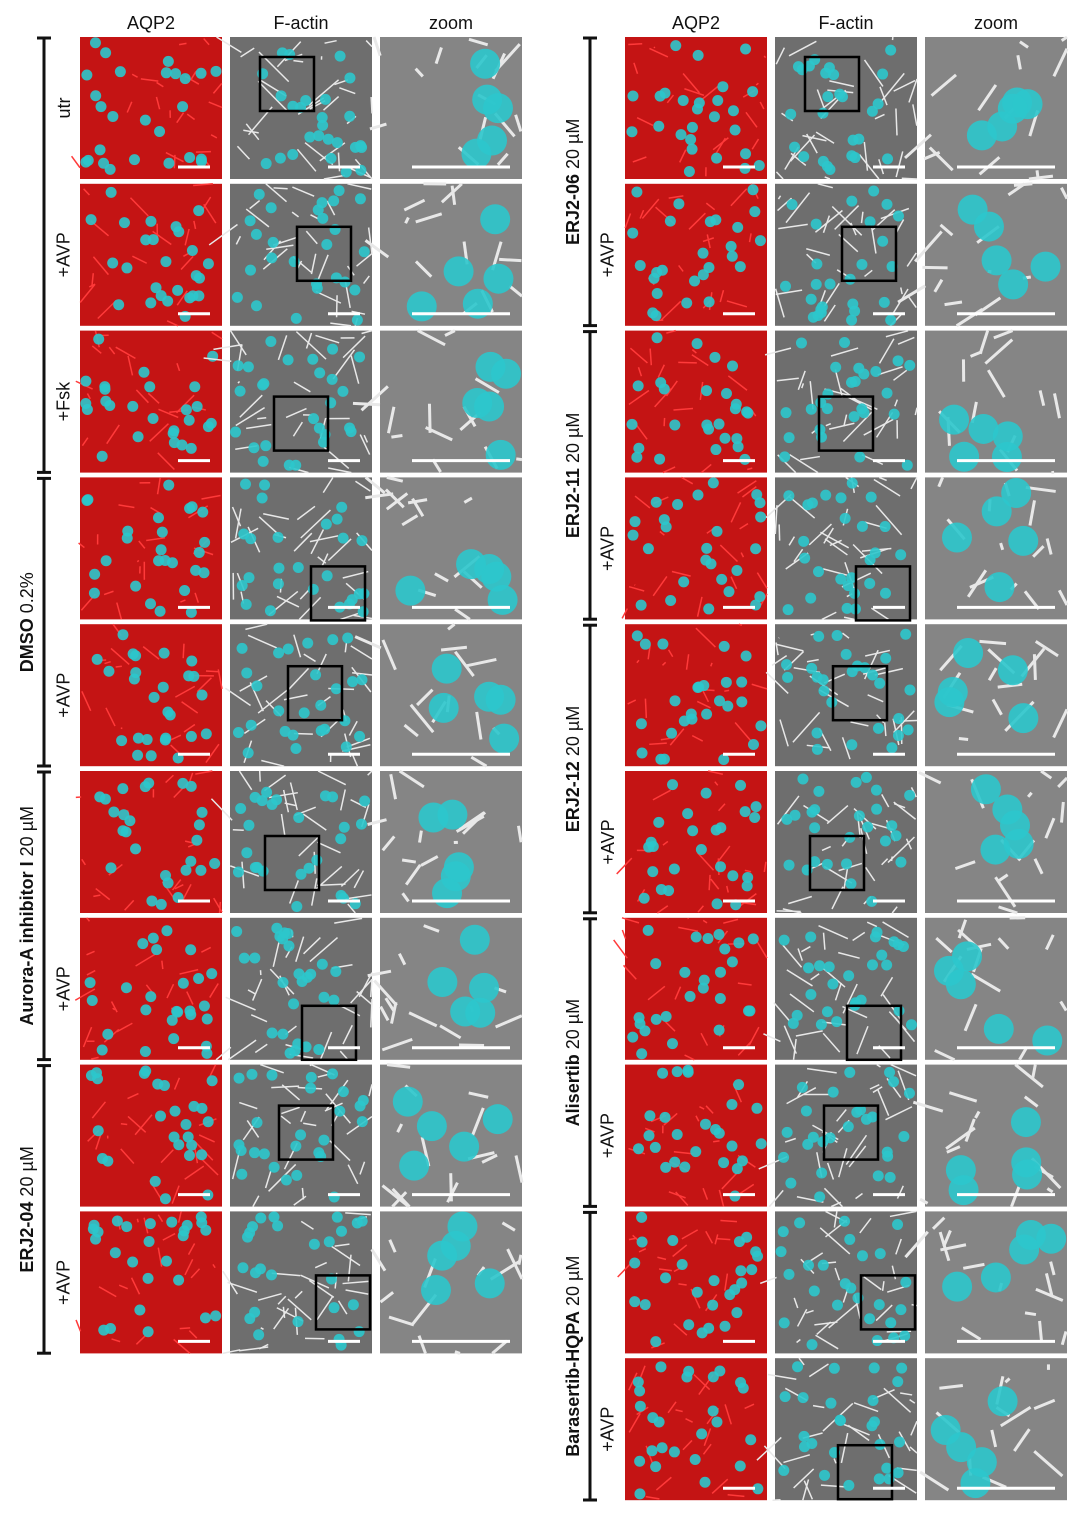 The image size is (1080, 1519). What do you see at coordinates (149, 842) in the screenshot?
I see `aqp2-panel` at bounding box center [149, 842].